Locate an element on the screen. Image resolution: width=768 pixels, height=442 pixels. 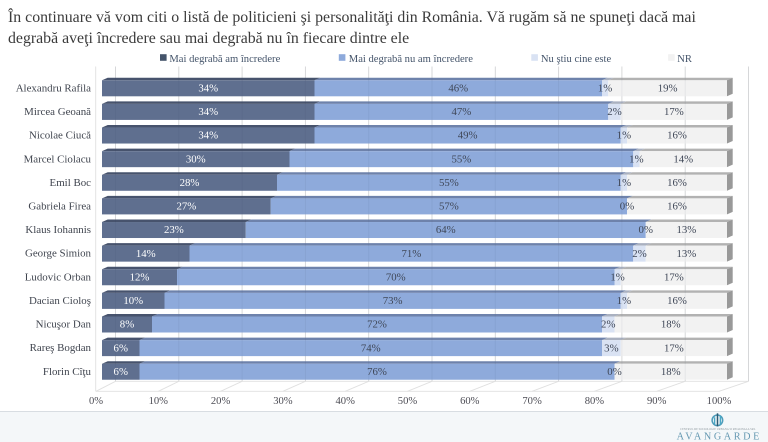
svg-text: 46% is located at coordinates (458, 89).